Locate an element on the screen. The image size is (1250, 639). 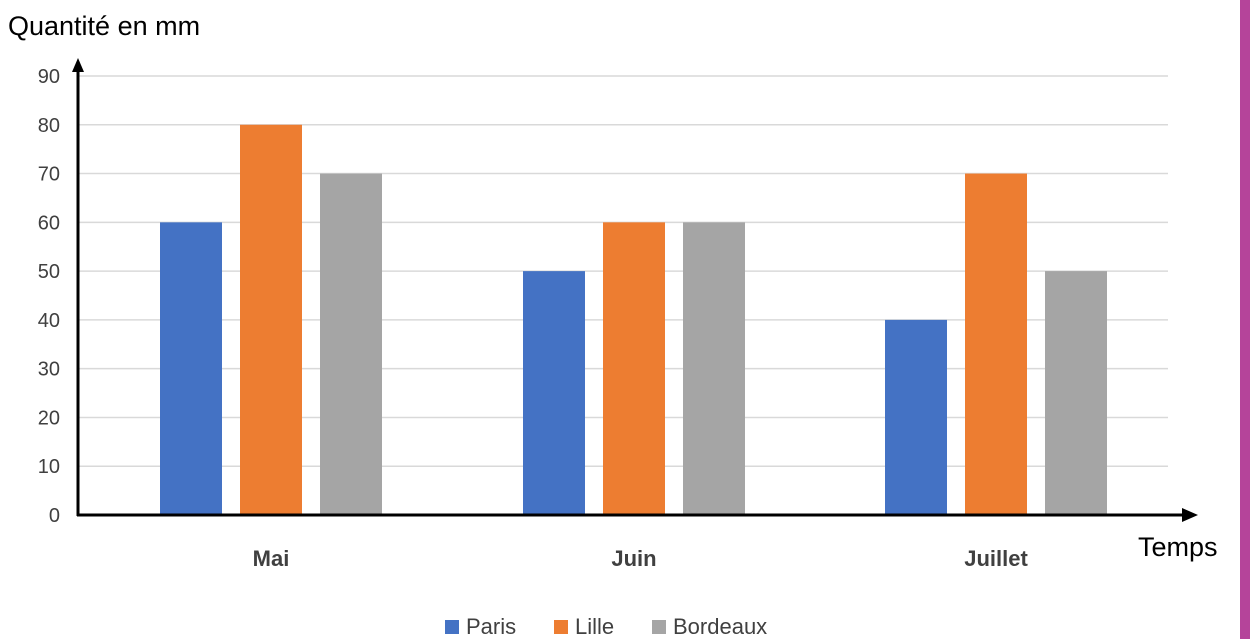
x-category-label: Juillet is located at coordinates (996, 558).